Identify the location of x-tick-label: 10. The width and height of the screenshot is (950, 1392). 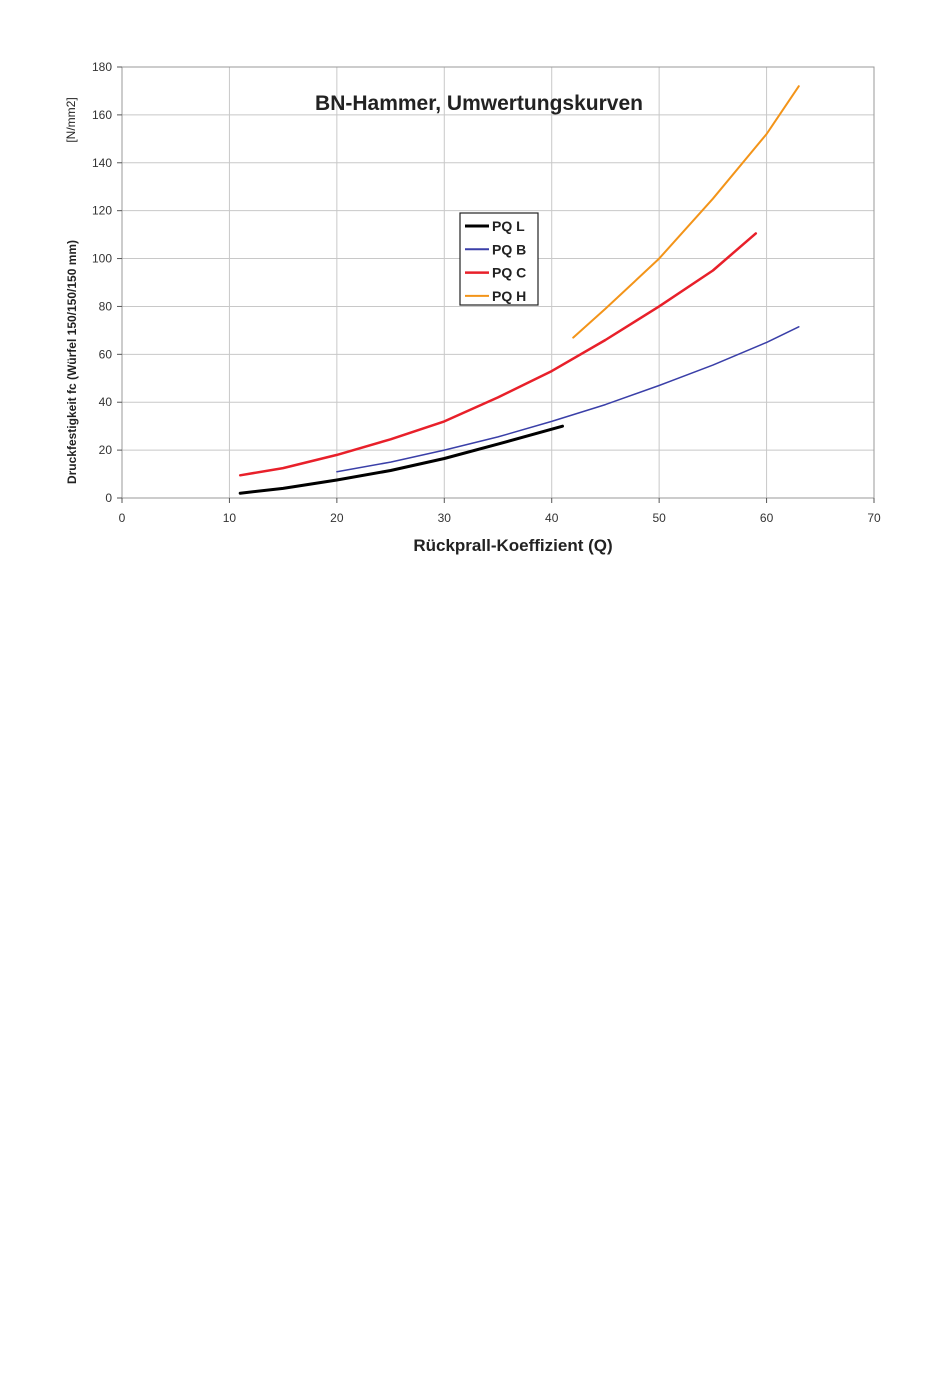
(230, 518).